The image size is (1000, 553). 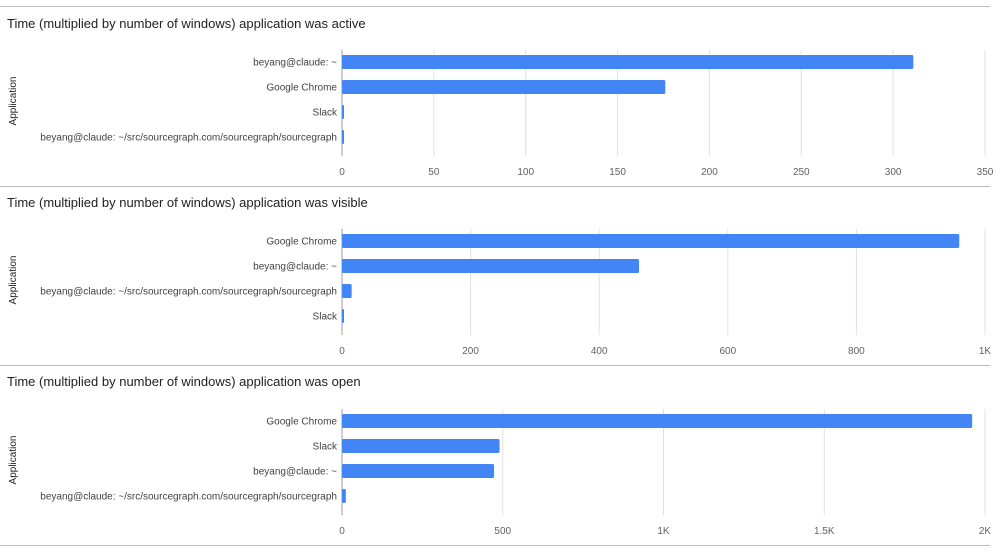 I want to click on x-tick-label: 1.5K, so click(x=824, y=531).